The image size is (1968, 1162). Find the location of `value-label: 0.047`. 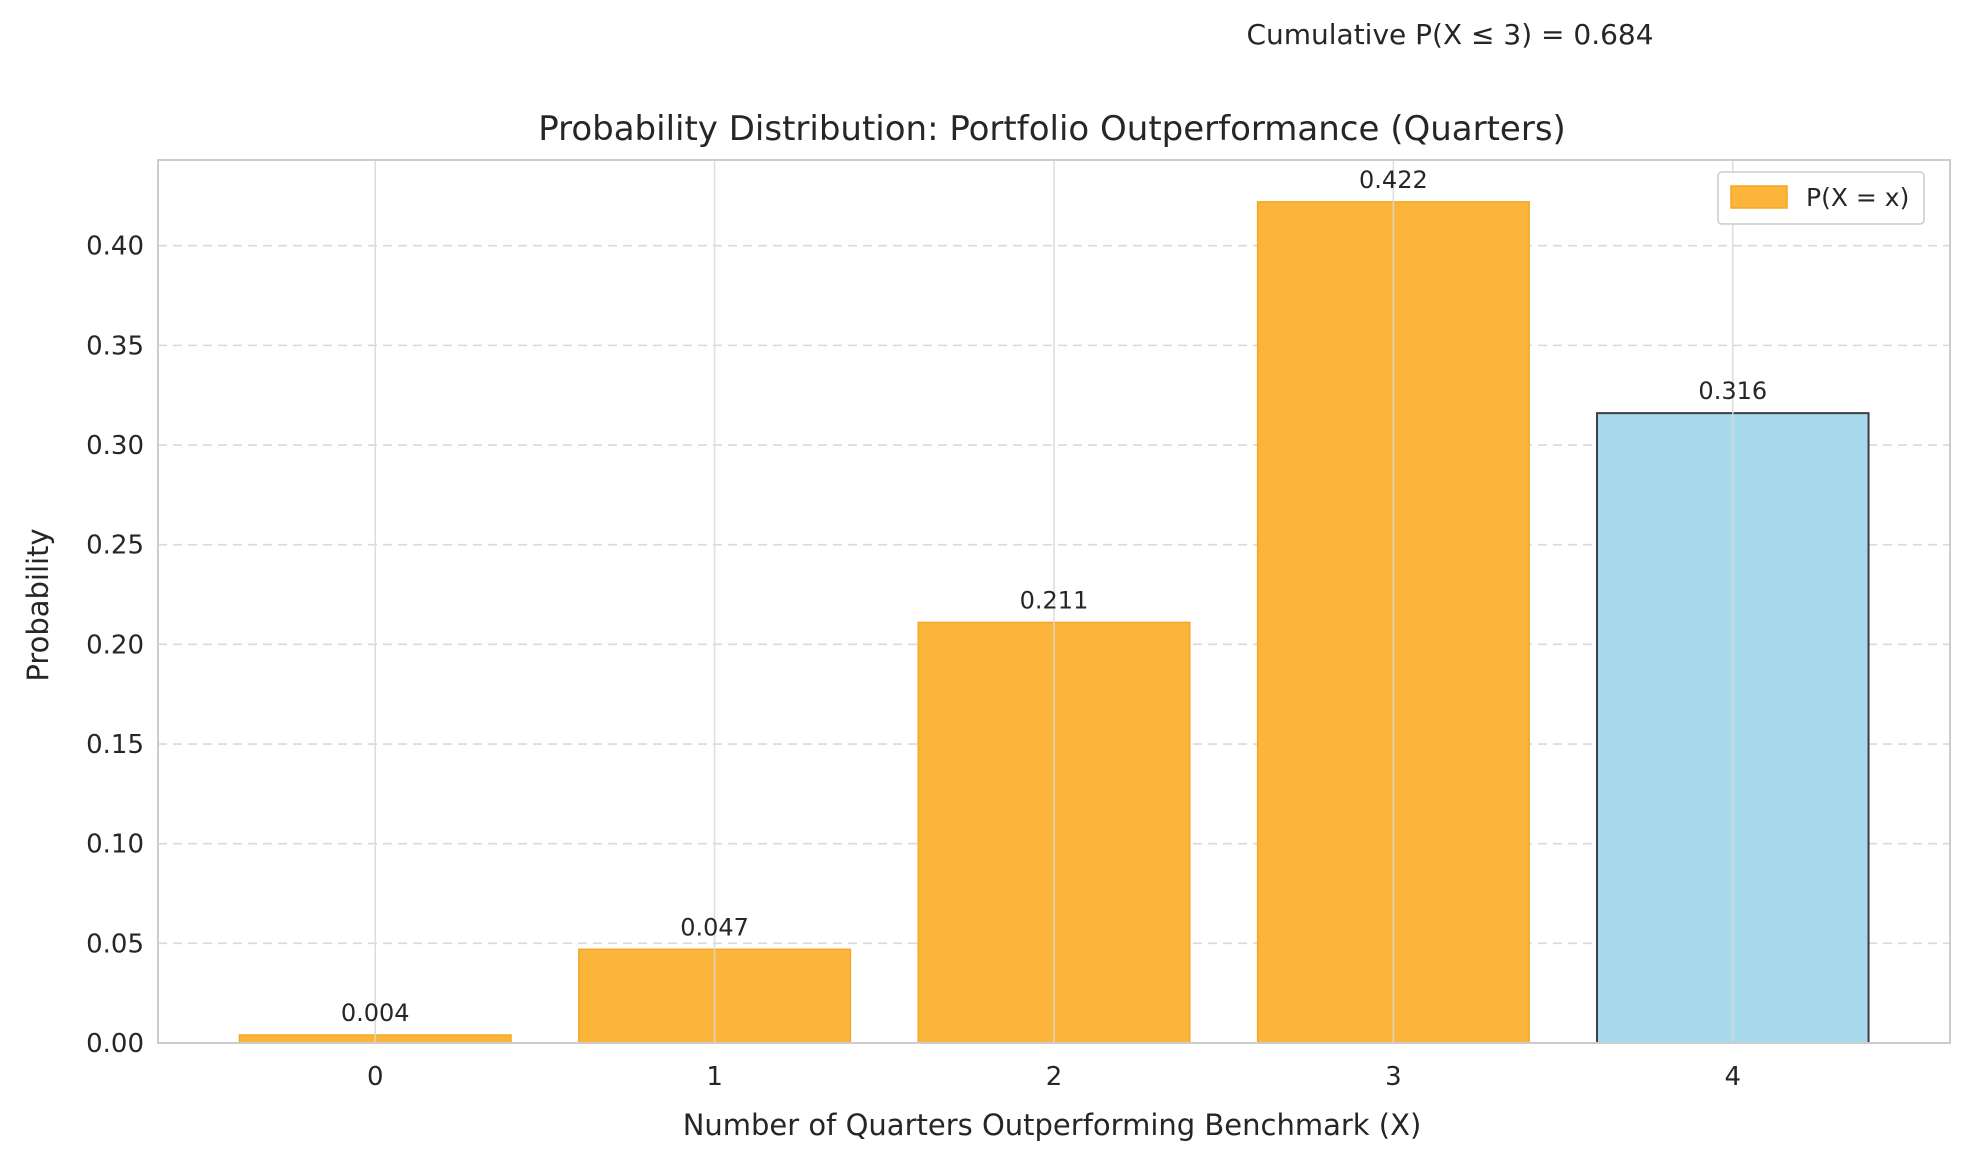

value-label: 0.047 is located at coordinates (714, 927).